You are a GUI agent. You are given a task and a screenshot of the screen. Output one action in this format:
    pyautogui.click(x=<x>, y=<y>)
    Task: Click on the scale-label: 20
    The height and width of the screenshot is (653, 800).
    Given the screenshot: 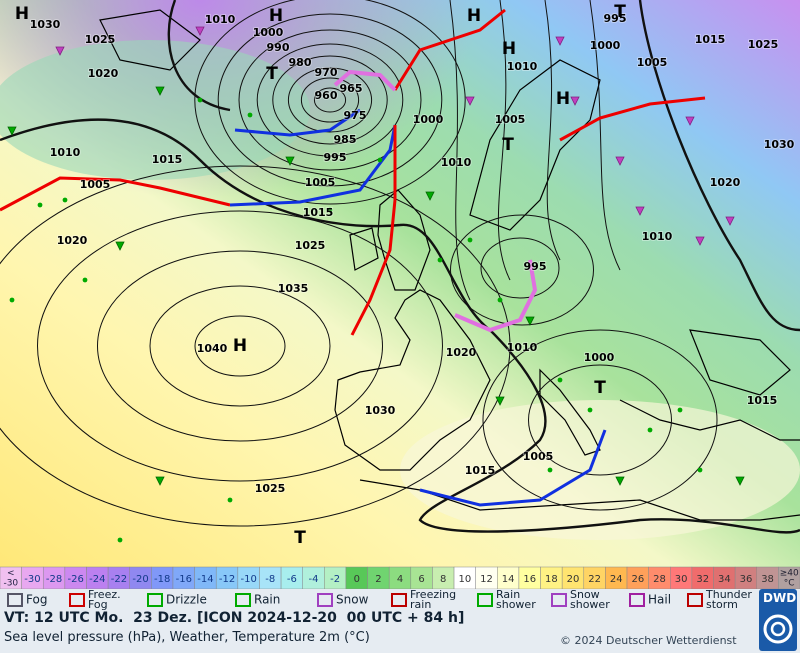 What is the action you would take?
    pyautogui.click(x=573, y=579)
    